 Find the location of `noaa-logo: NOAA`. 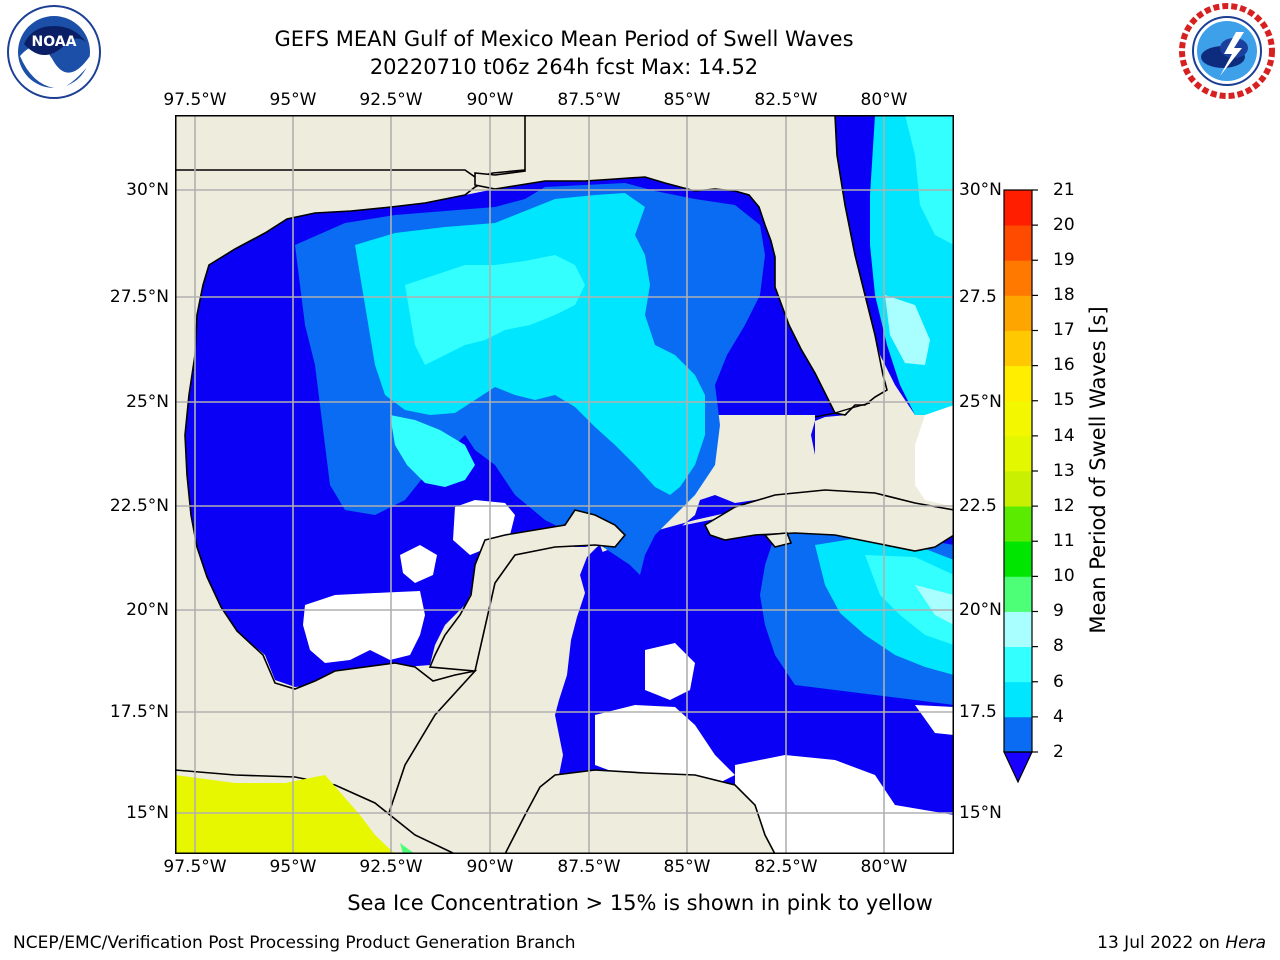

noaa-logo: NOAA is located at coordinates (54, 52).